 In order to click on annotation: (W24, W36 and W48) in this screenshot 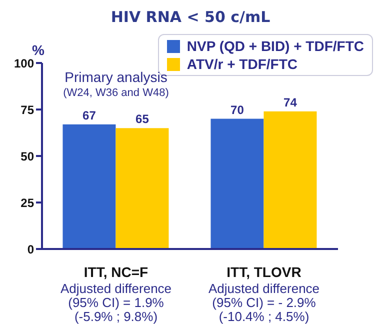, I will do `click(116, 93)`.